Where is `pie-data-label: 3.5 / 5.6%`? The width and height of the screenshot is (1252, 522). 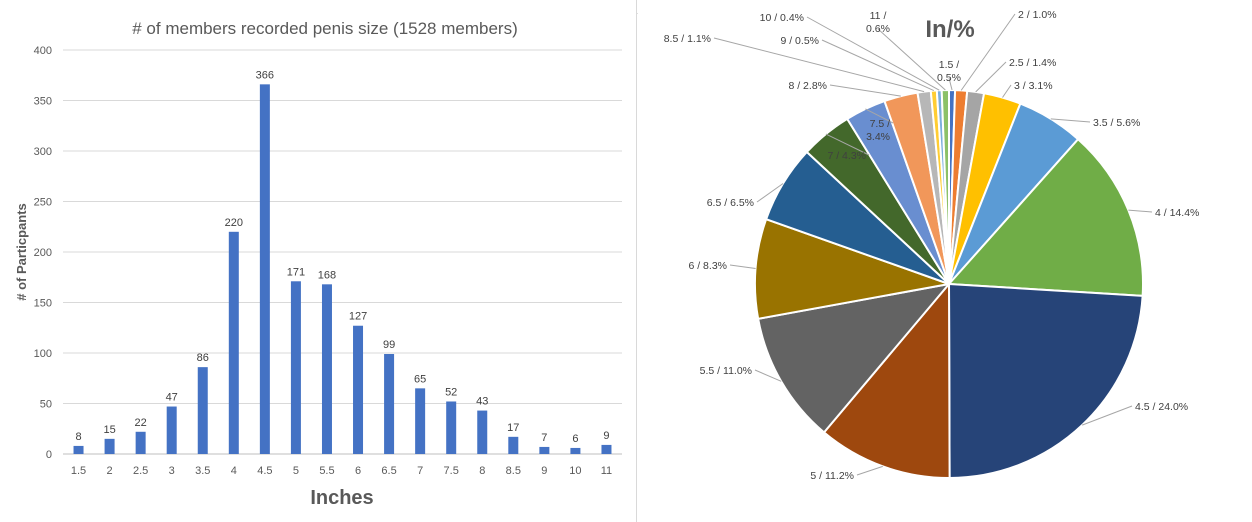
pie-data-label: 3.5 / 5.6% is located at coordinates (1116, 123).